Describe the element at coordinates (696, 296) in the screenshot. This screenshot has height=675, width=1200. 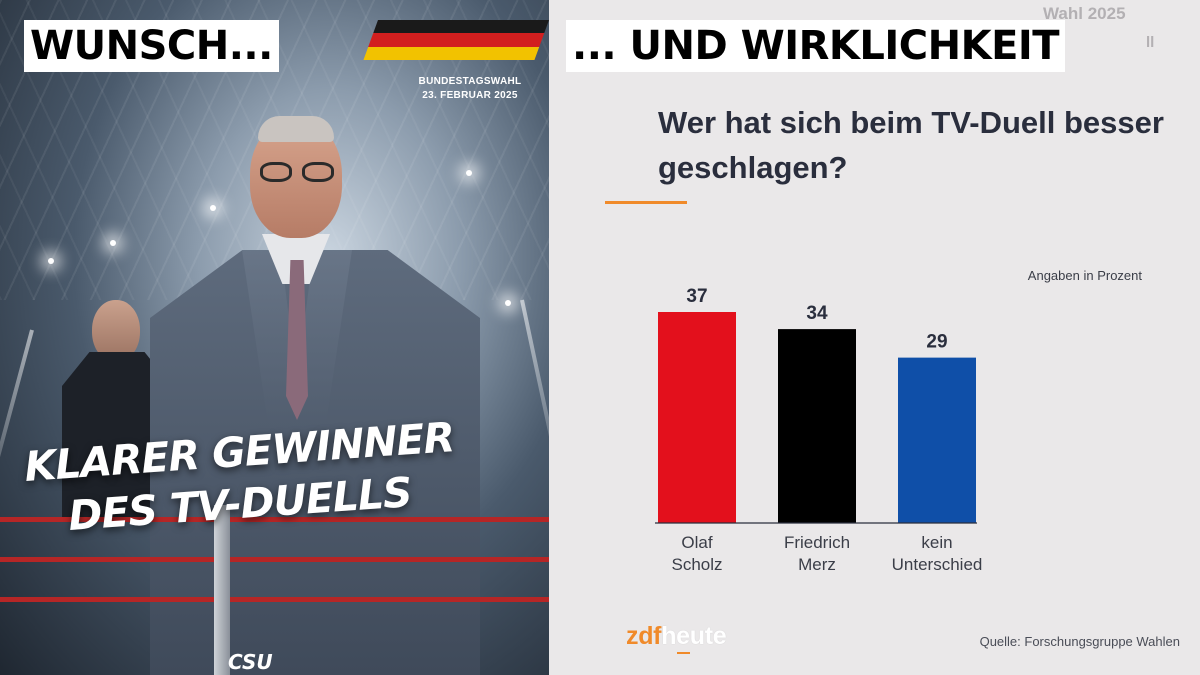
I see `data-label-0: 37` at that location.